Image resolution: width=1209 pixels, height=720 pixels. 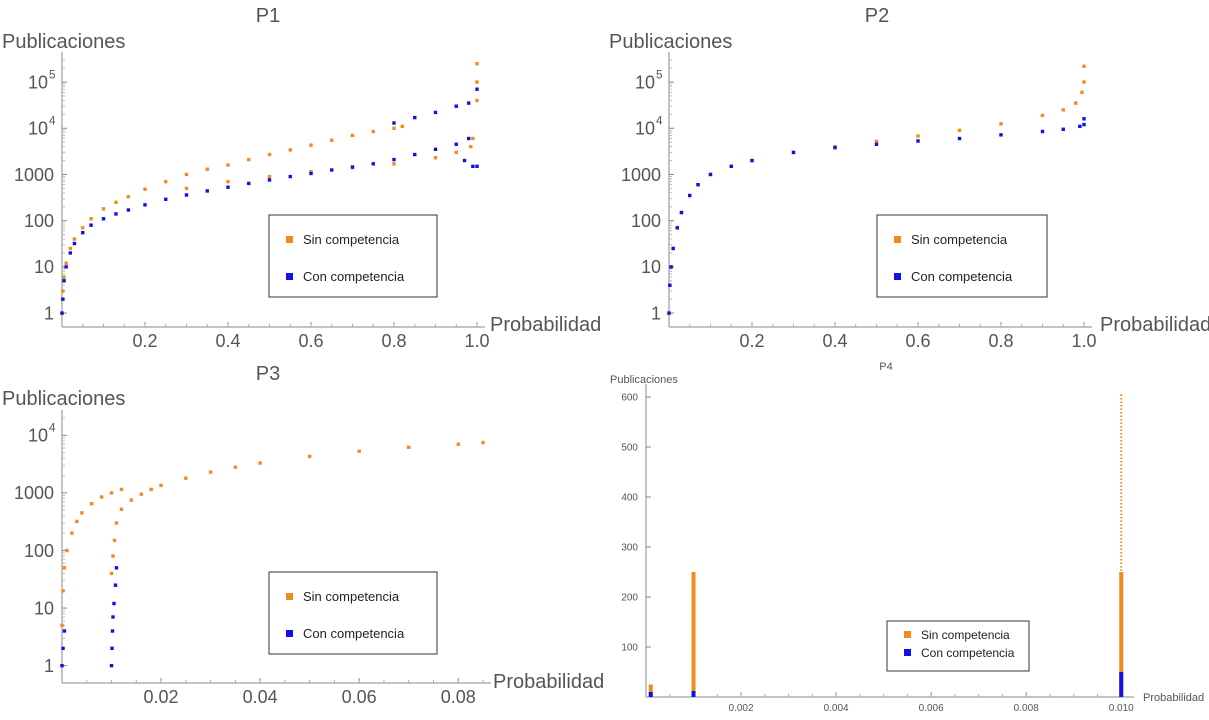 What do you see at coordinates (227, 341) in the screenshot?
I see `x-tick-label: 0.4` at bounding box center [227, 341].